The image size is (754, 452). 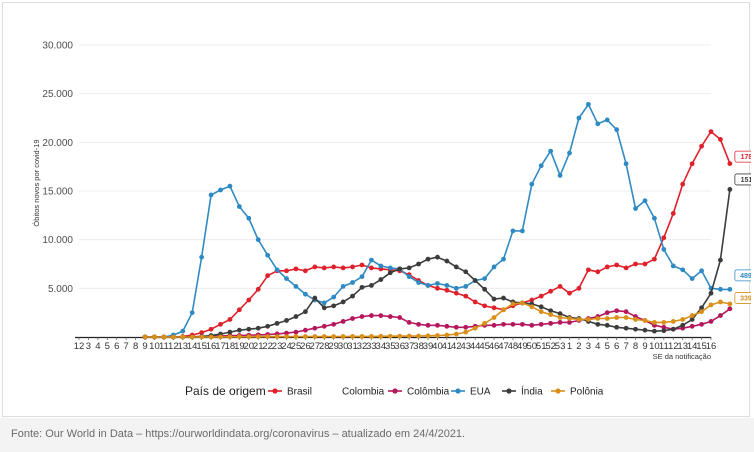 I want to click on legend-item: Brasil, so click(x=290, y=392).